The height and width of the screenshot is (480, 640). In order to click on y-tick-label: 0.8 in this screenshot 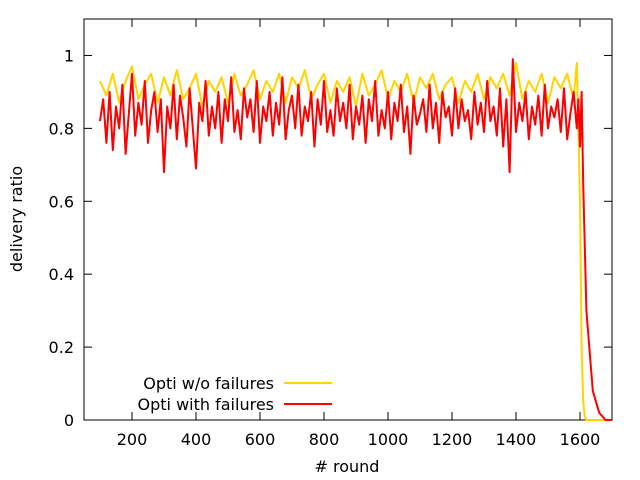, I will do `click(61, 128)`.